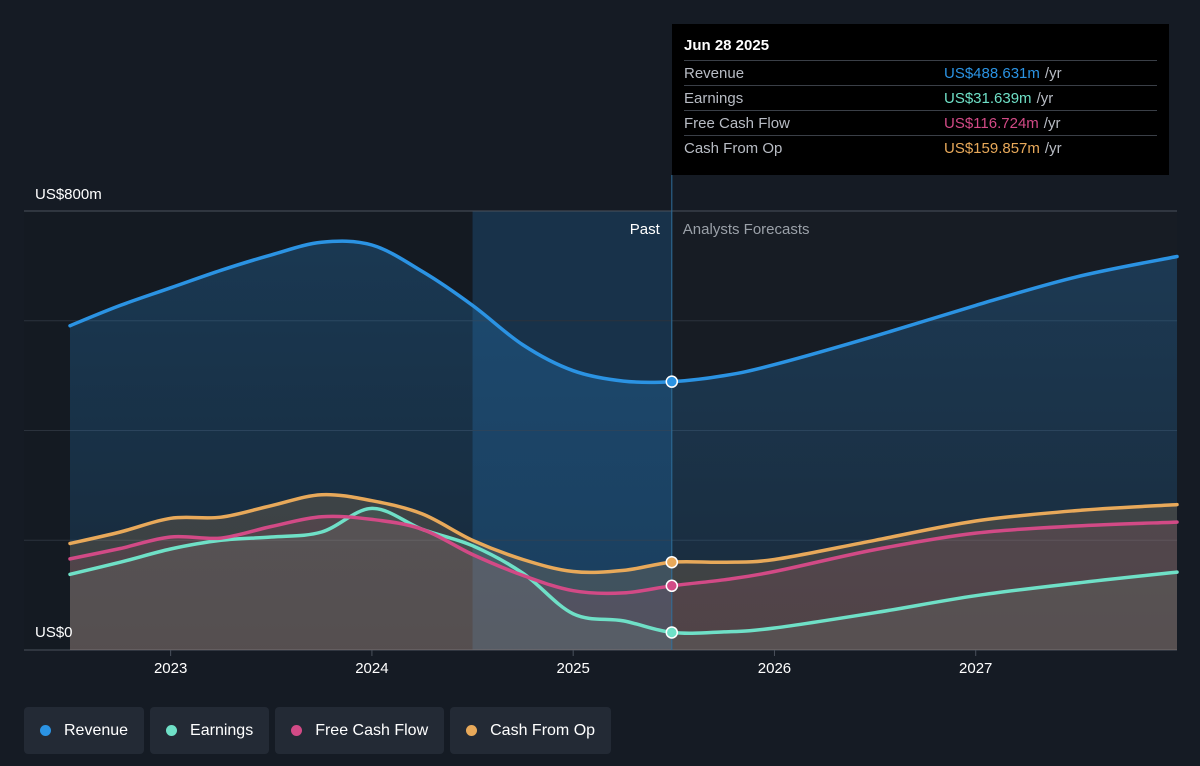 This screenshot has height=766, width=1200. I want to click on cash-from-op-line, so click(623, 533).